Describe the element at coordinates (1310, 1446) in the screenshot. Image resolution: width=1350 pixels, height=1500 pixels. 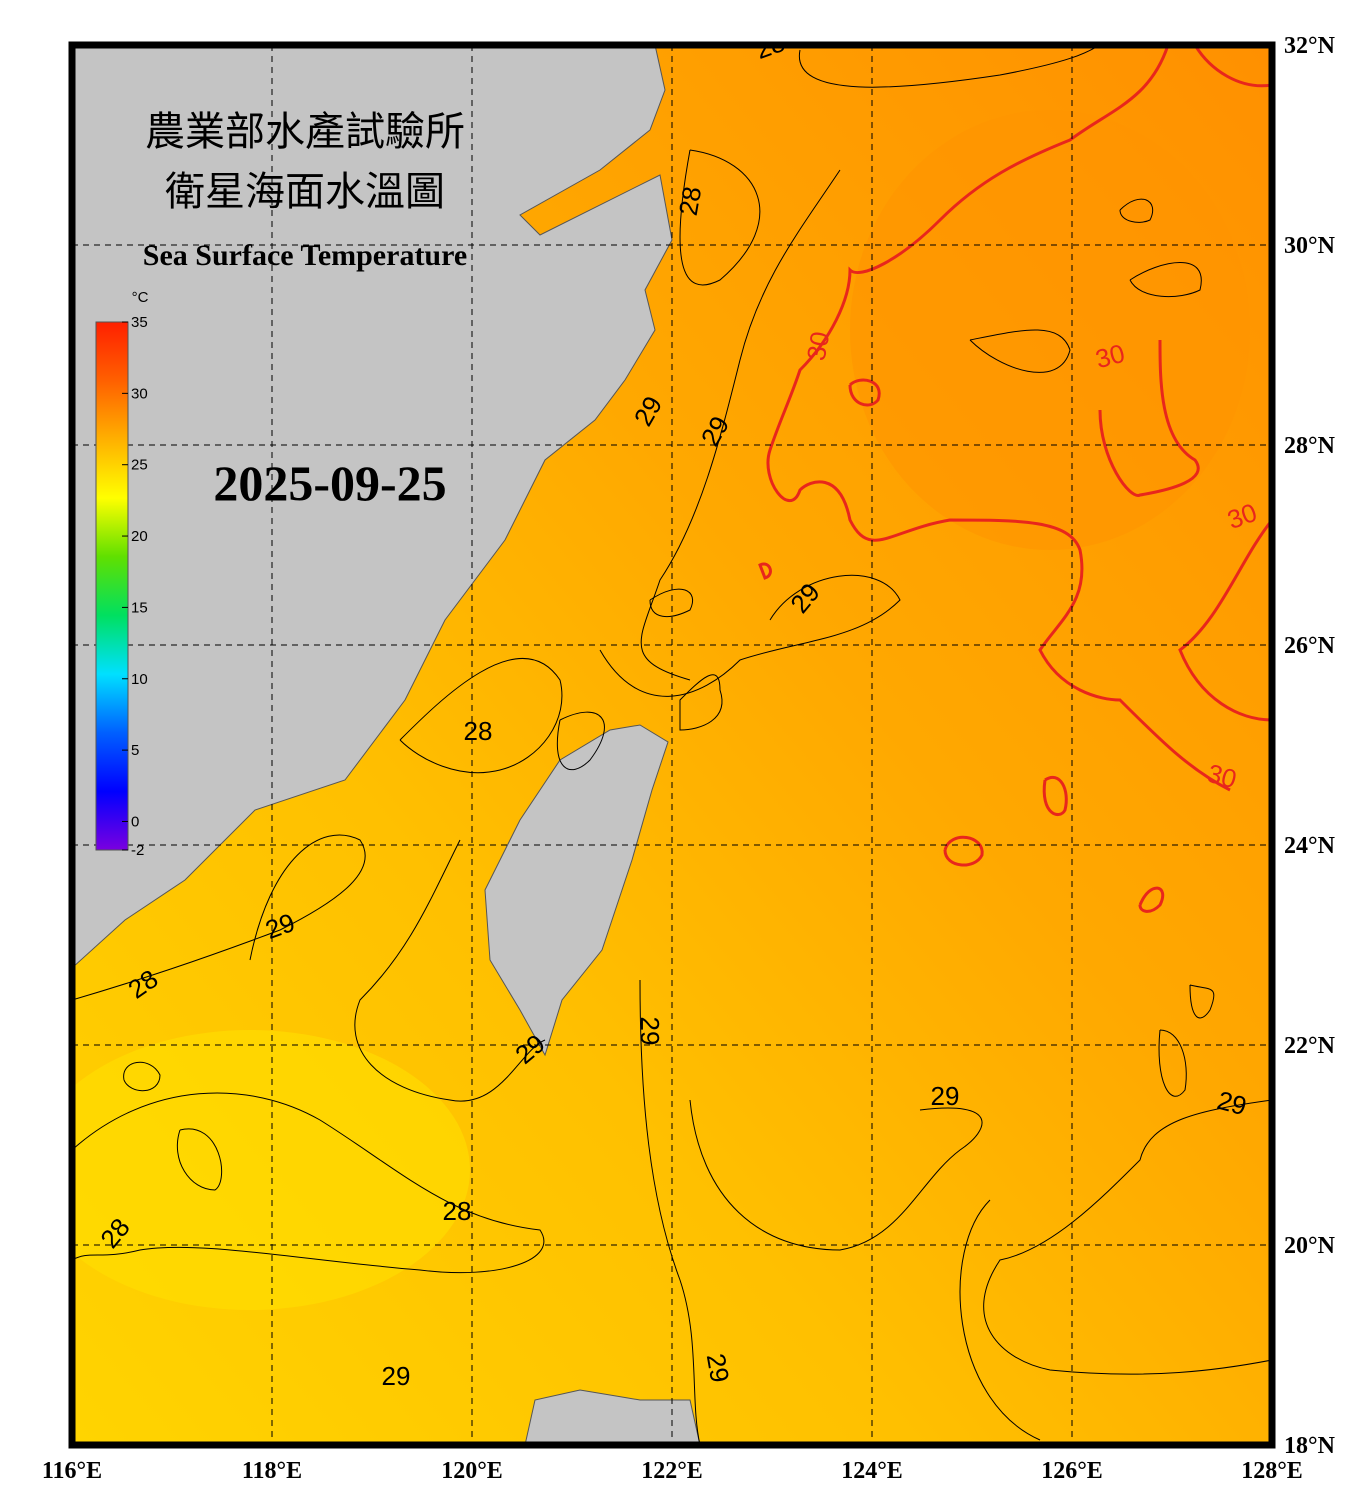
I see `y-tick-label: 18°N` at that location.